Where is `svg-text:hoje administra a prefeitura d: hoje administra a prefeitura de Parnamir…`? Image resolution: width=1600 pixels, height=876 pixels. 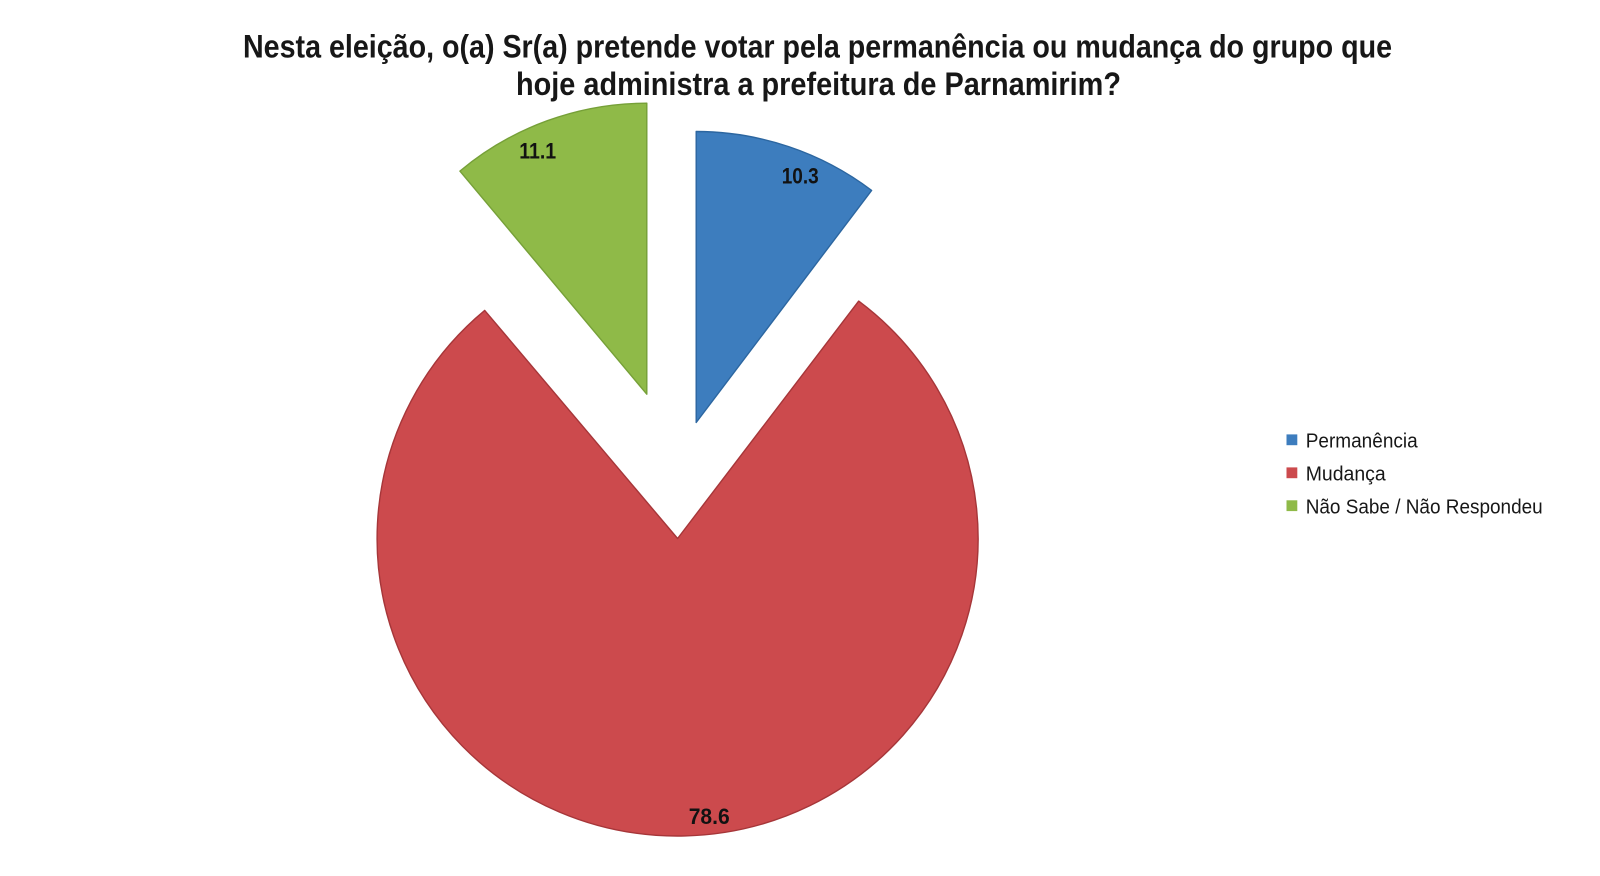
svg-text:hoje administra a prefeitura d: hoje administra a prefeitura de Parnamir… is located at coordinates (818, 84).